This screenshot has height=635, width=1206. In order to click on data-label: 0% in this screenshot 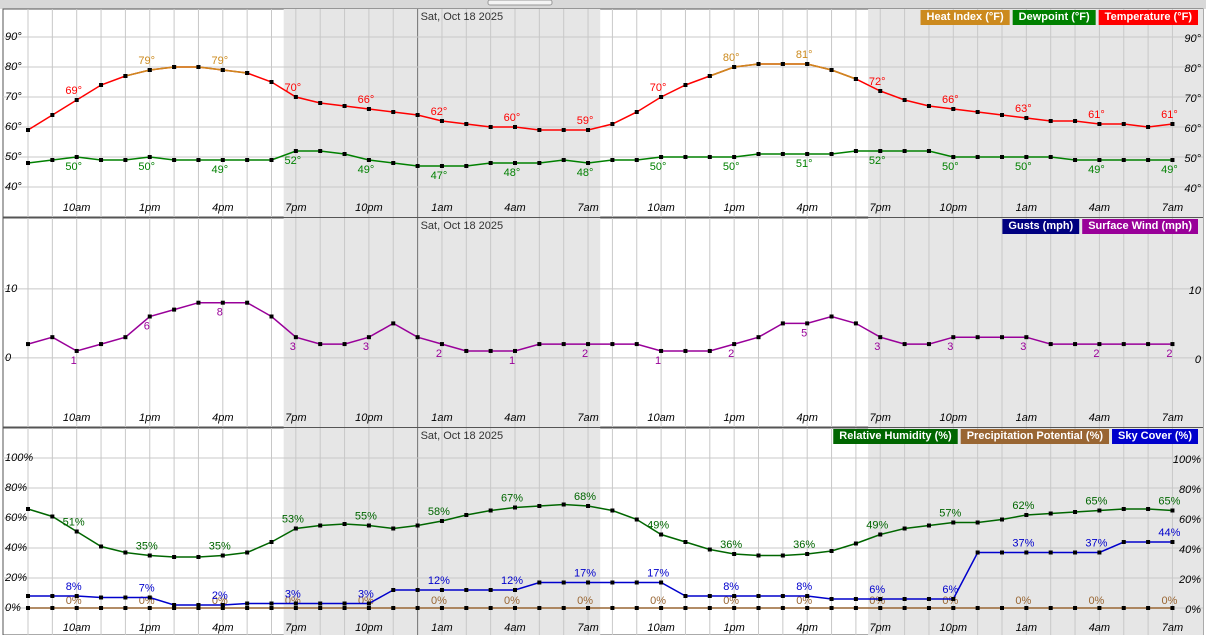, I will do `click(512, 601)`.